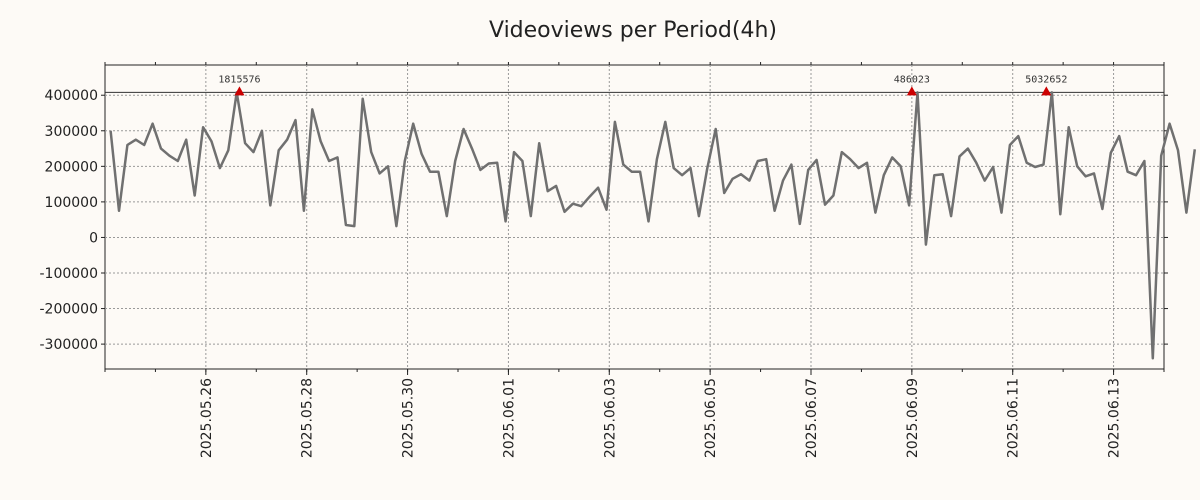 This screenshot has height=500, width=1200. I want to click on y-tick-label: 0, so click(93, 238).